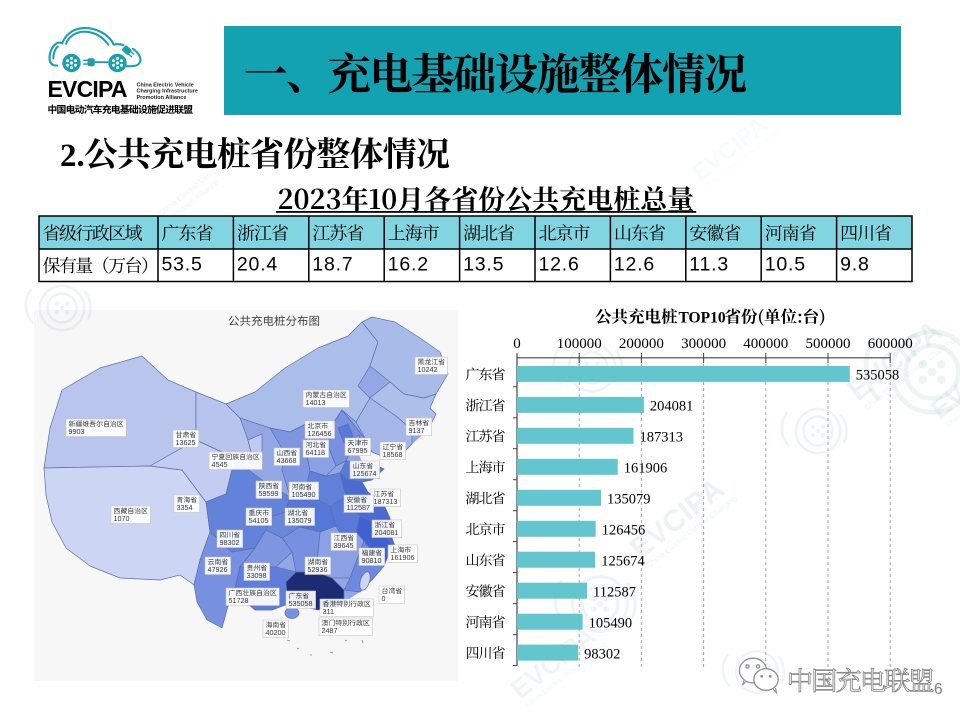  What do you see at coordinates (358, 450) in the screenshot?
I see `svg-text: 67995` at bounding box center [358, 450].